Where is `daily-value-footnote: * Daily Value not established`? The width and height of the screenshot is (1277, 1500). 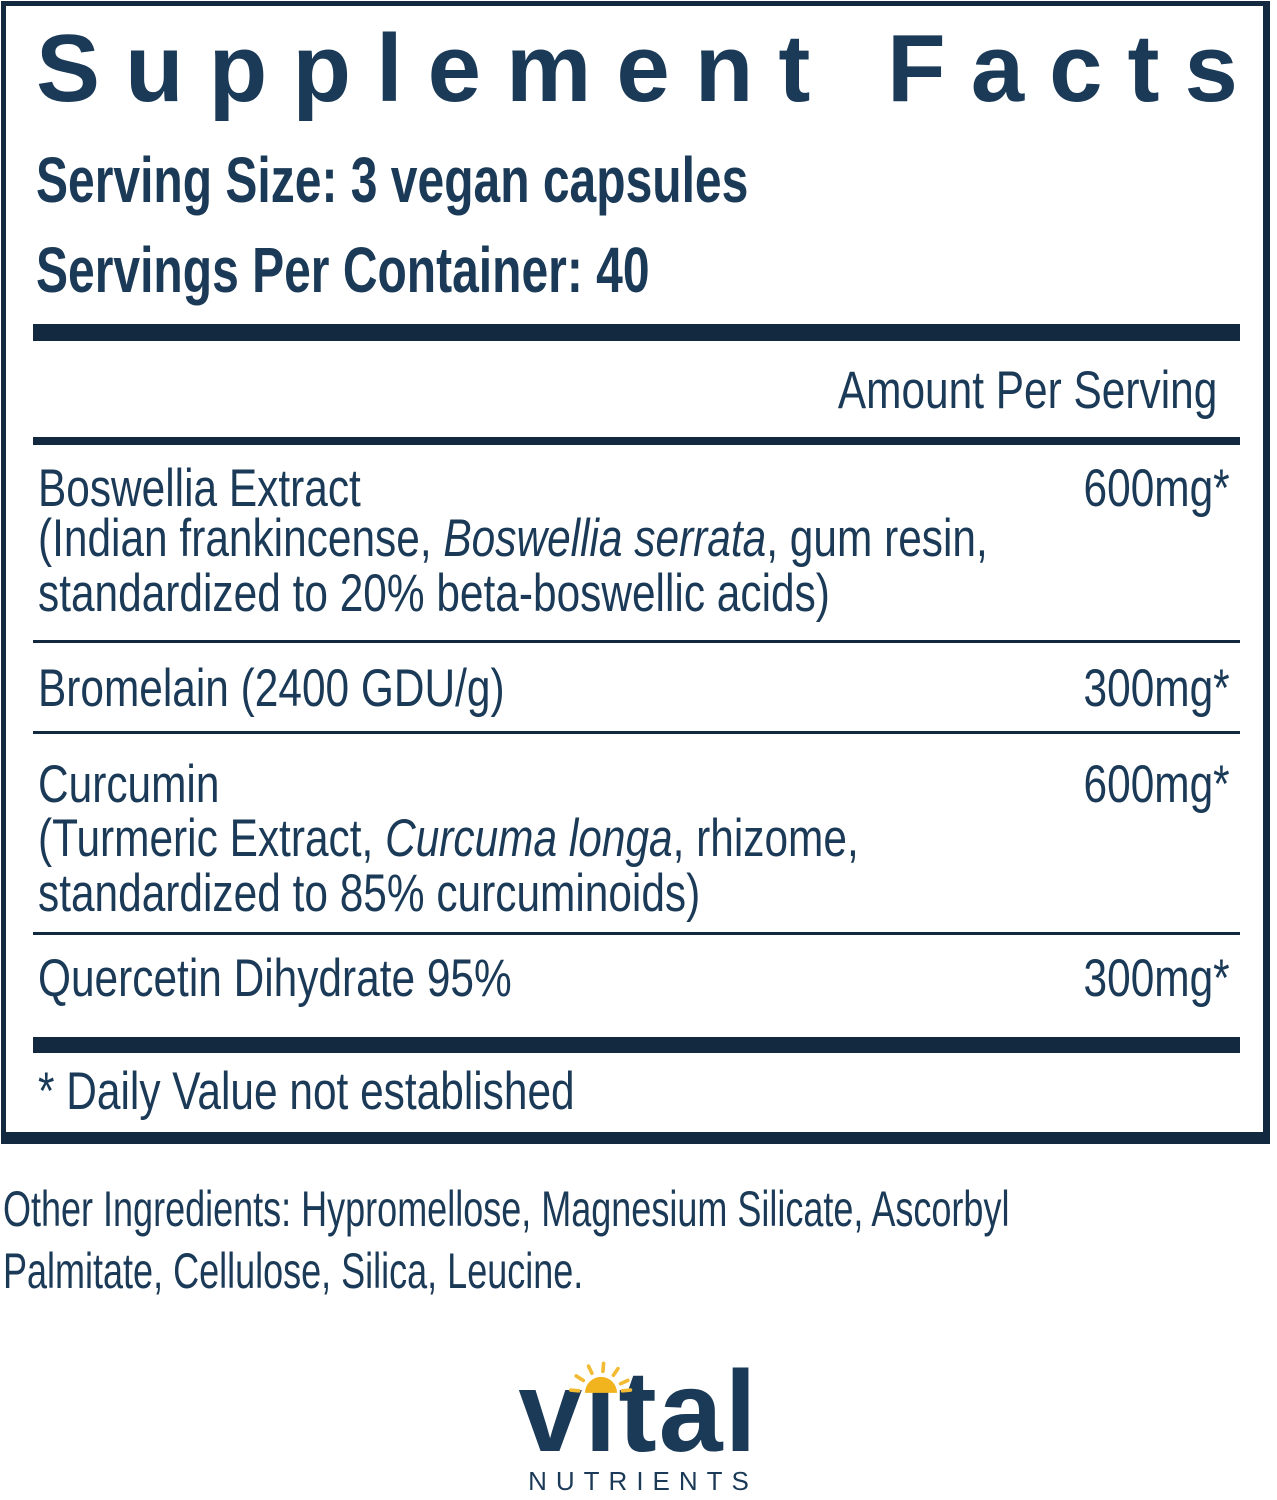 daily-value-footnote: * Daily Value not established is located at coordinates (306, 1091).